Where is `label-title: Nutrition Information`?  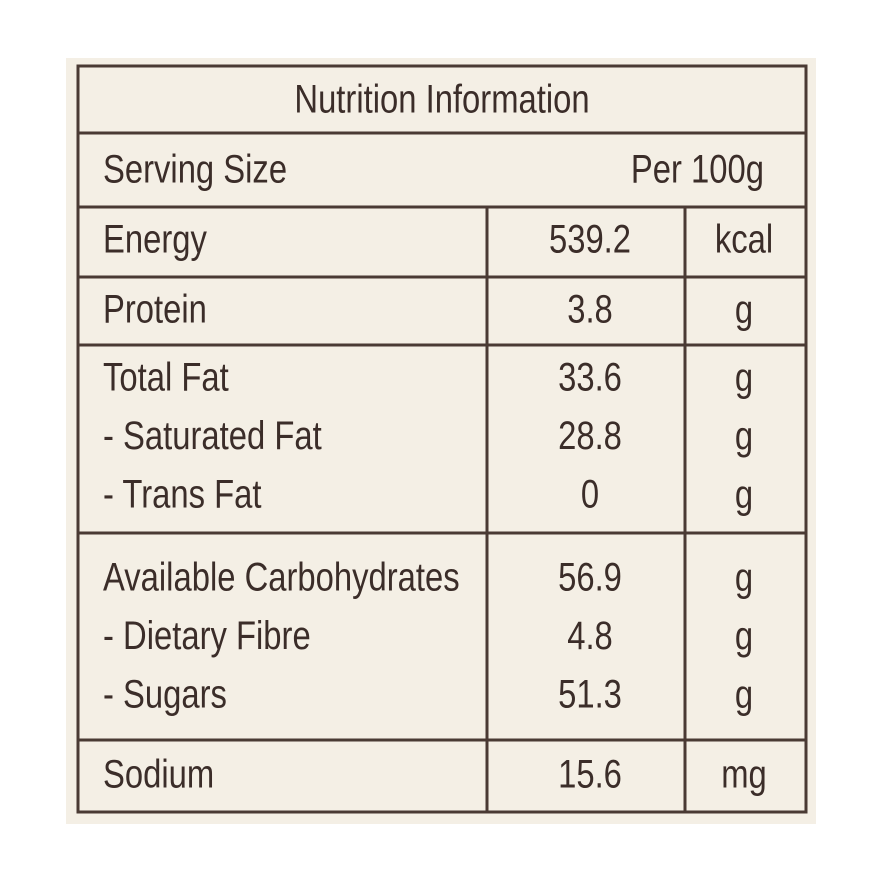
label-title: Nutrition Information is located at coordinates (441, 98).